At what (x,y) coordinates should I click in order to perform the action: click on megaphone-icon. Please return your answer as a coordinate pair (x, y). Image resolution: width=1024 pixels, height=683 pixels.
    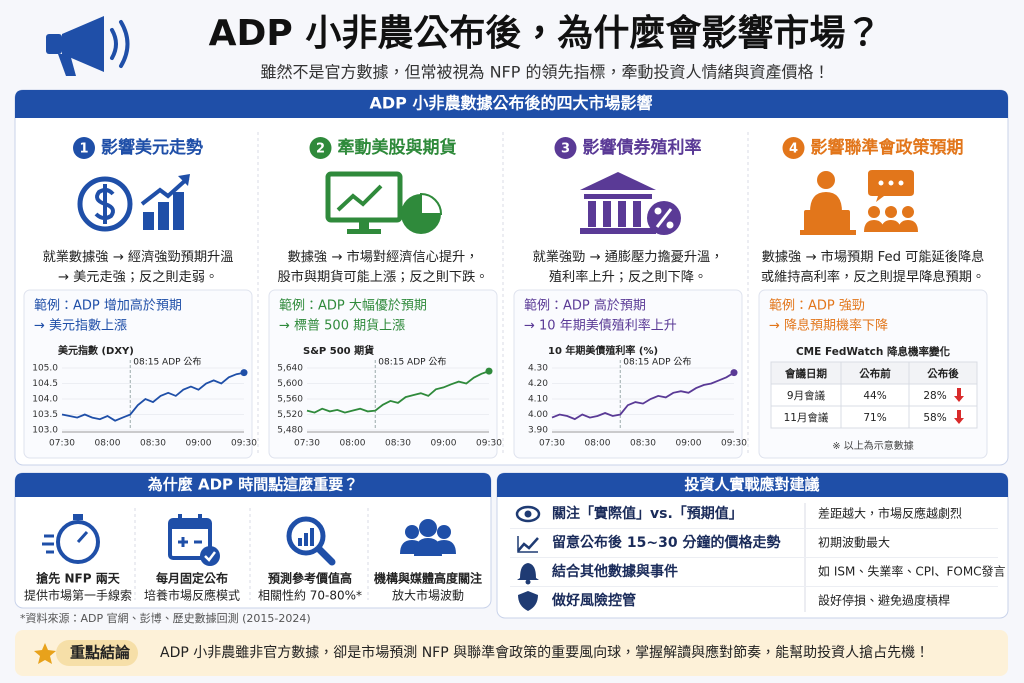
    Looking at the image, I should click on (88, 46).